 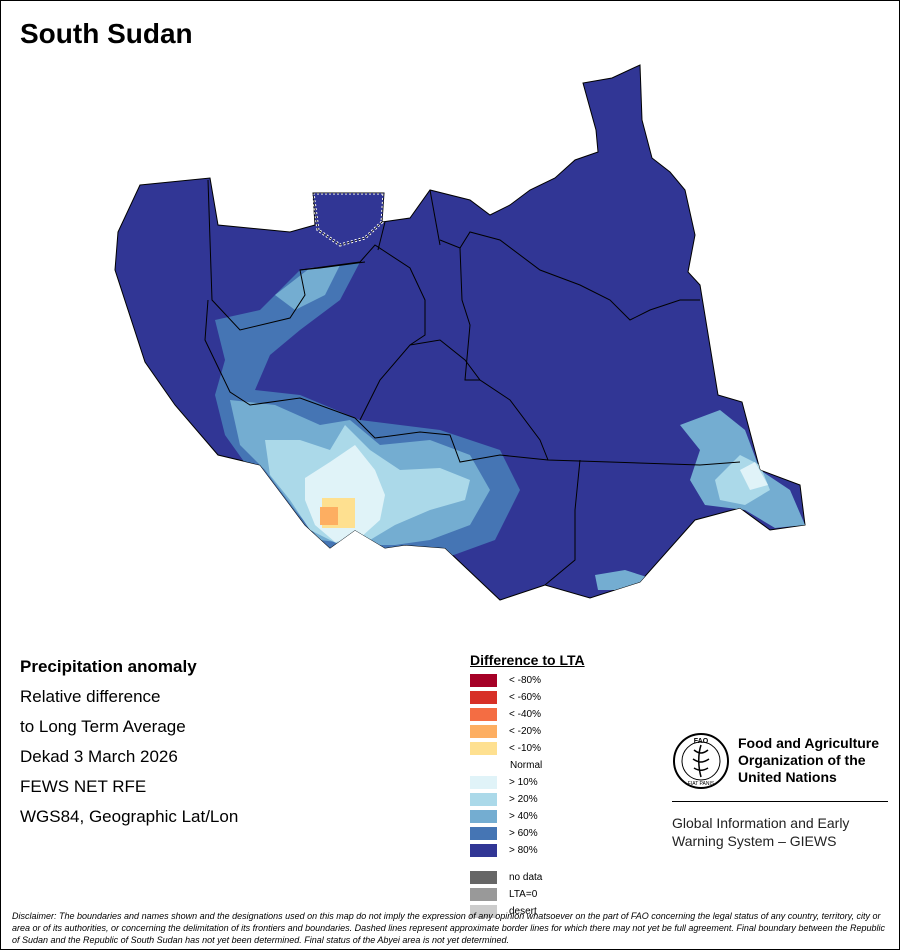 What do you see at coordinates (525, 748) in the screenshot?
I see `legend-dry-label: < -10%` at bounding box center [525, 748].